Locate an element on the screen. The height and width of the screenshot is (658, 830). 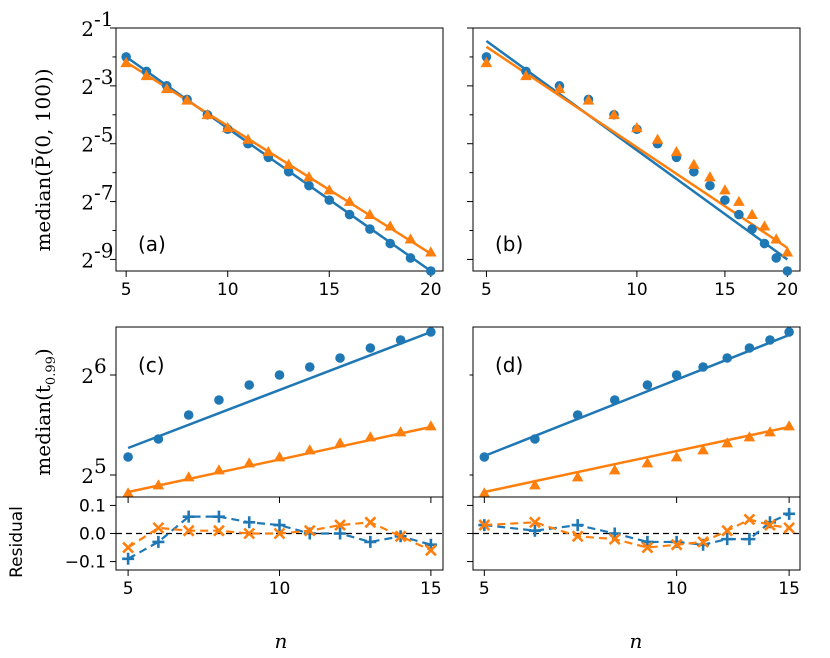
xlabel-left: n is located at coordinates (281, 641).